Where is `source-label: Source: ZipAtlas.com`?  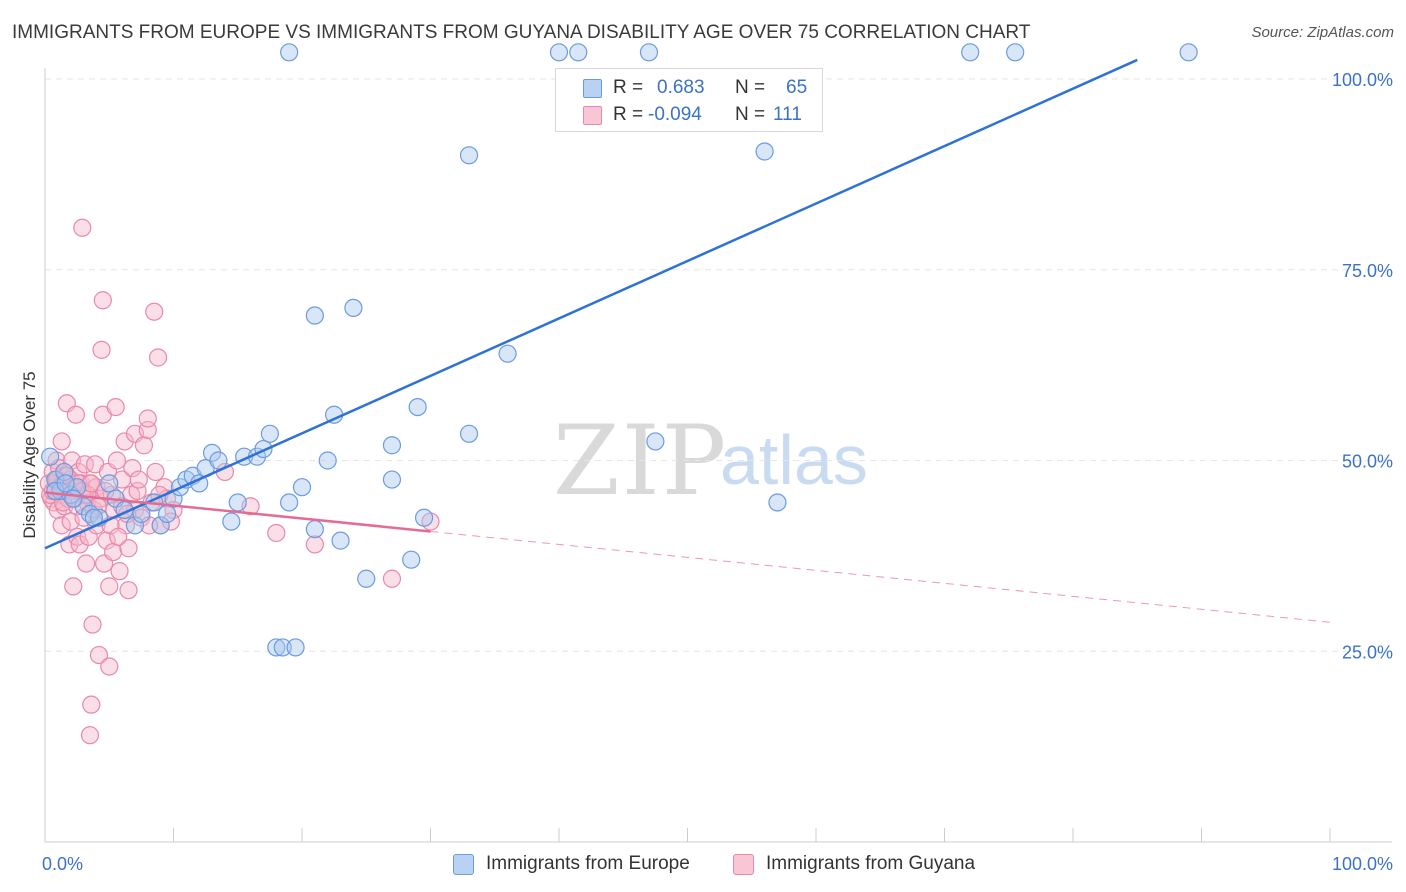
source-label: Source: ZipAtlas.com is located at coordinates (1322, 32).